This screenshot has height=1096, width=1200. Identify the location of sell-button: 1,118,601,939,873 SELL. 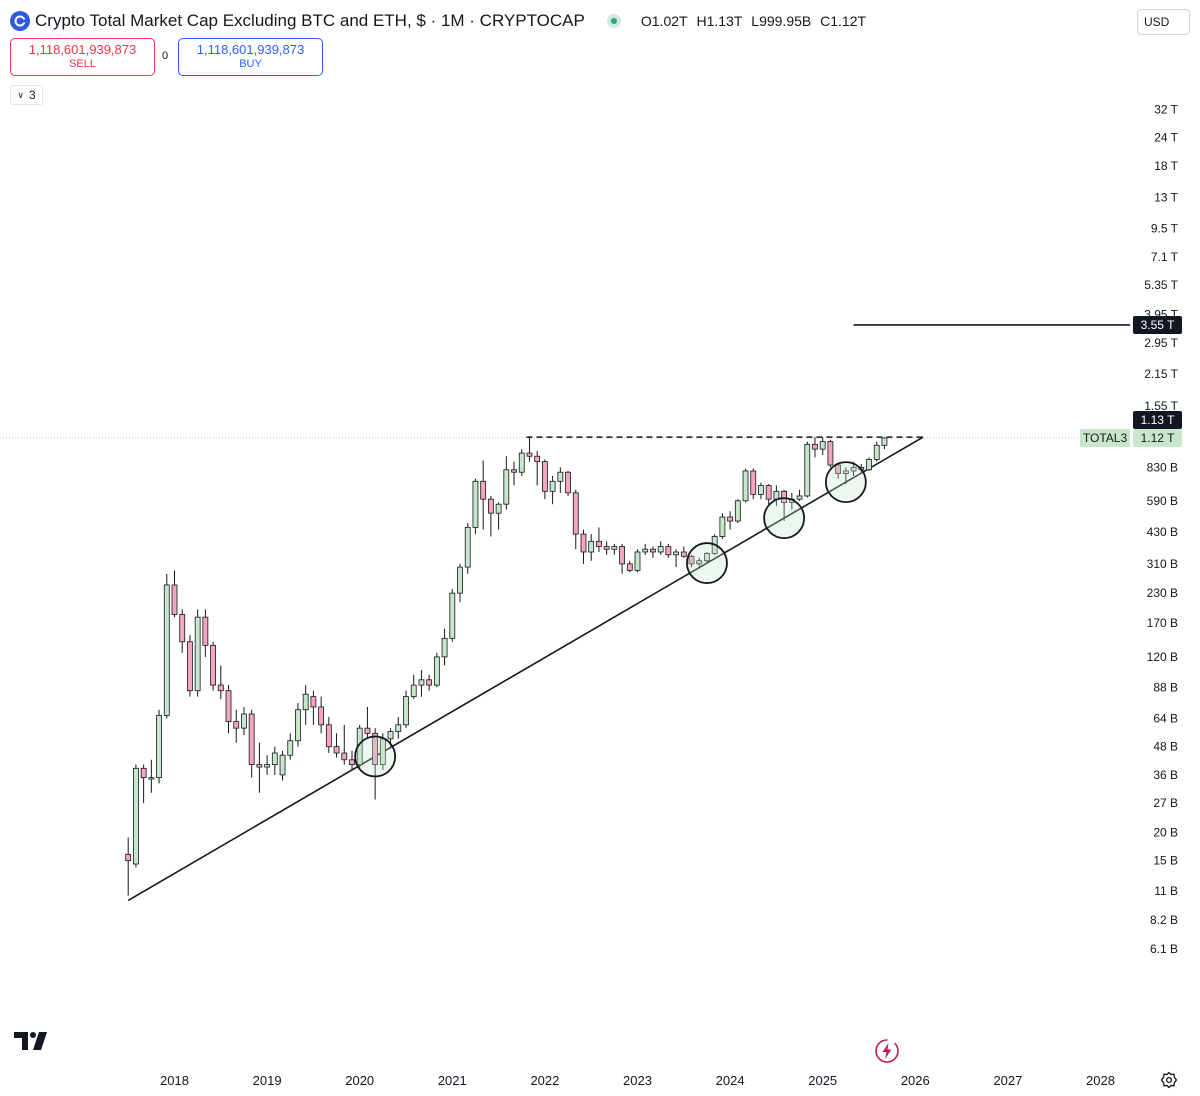
(82, 57).